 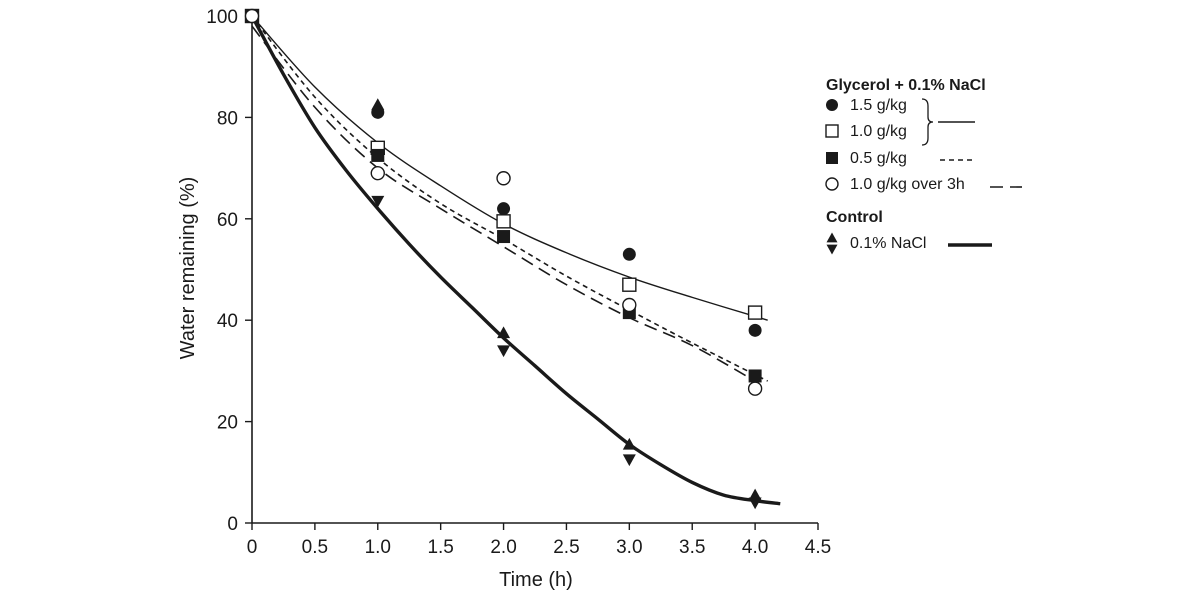 What do you see at coordinates (227, 423) in the screenshot?
I see `y-tick-label: 20` at bounding box center [227, 423].